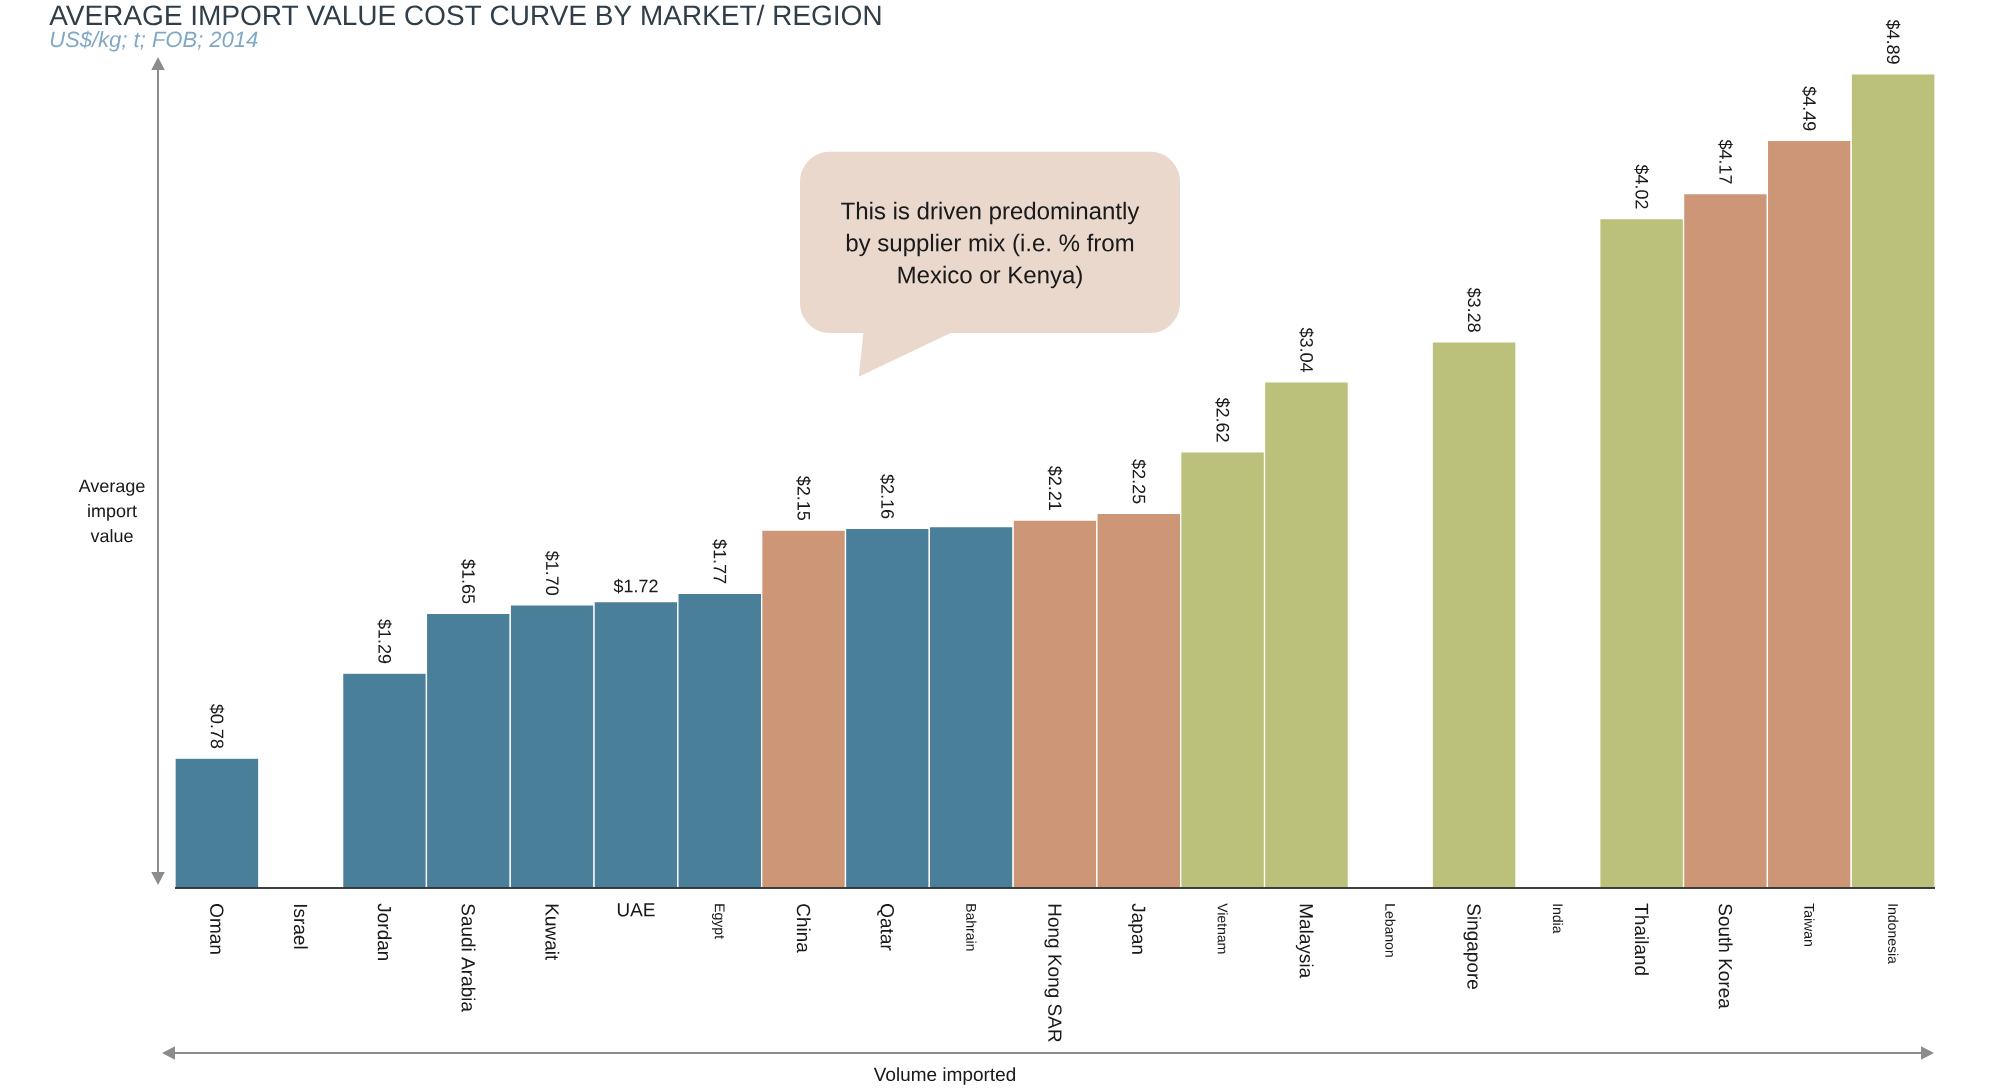 The height and width of the screenshot is (1088, 1991). Describe the element at coordinates (636, 910) in the screenshot. I see `x-tick-label: UAE` at that location.